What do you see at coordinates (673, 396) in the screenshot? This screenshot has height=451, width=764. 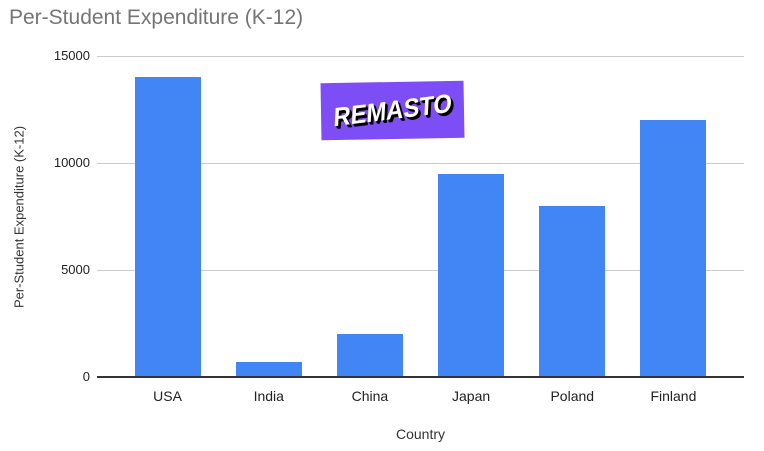 I see `x-tick-finland: Finland` at bounding box center [673, 396].